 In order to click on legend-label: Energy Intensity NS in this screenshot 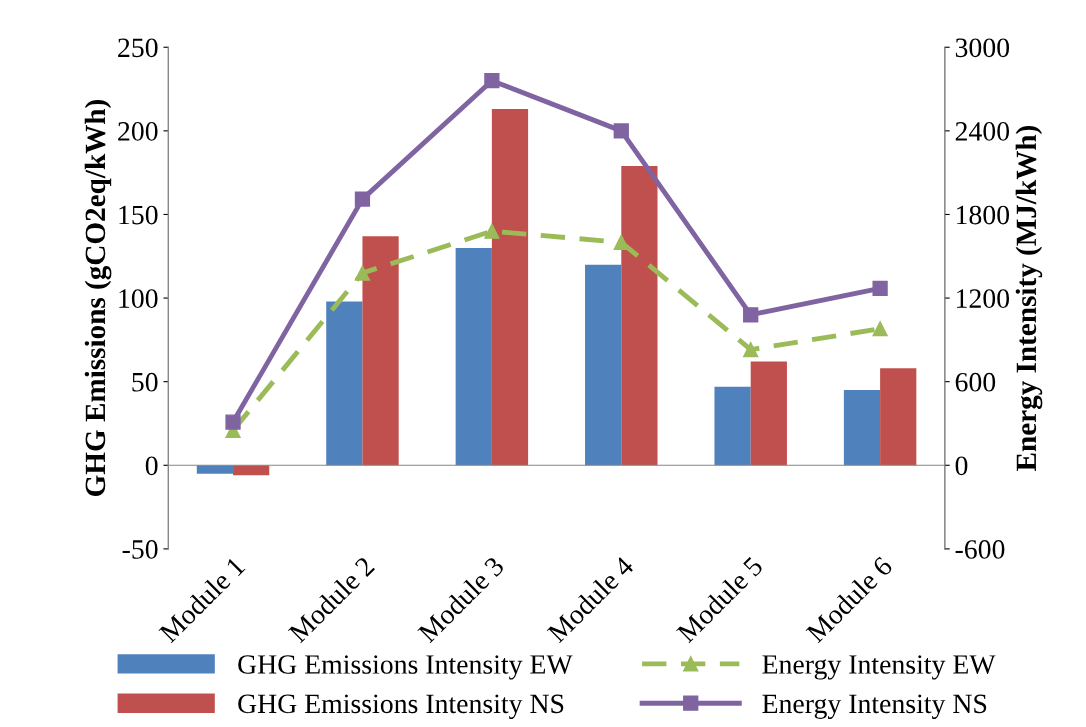, I will do `click(874, 706)`.